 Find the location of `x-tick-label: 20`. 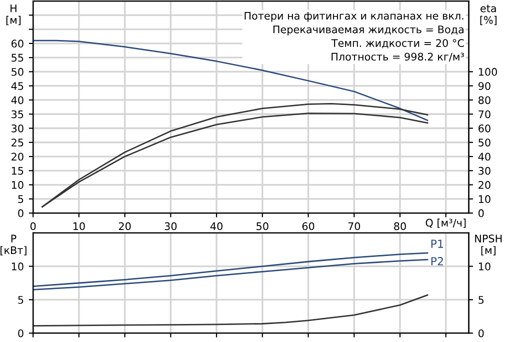

x-tick-label: 20 is located at coordinates (124, 226).